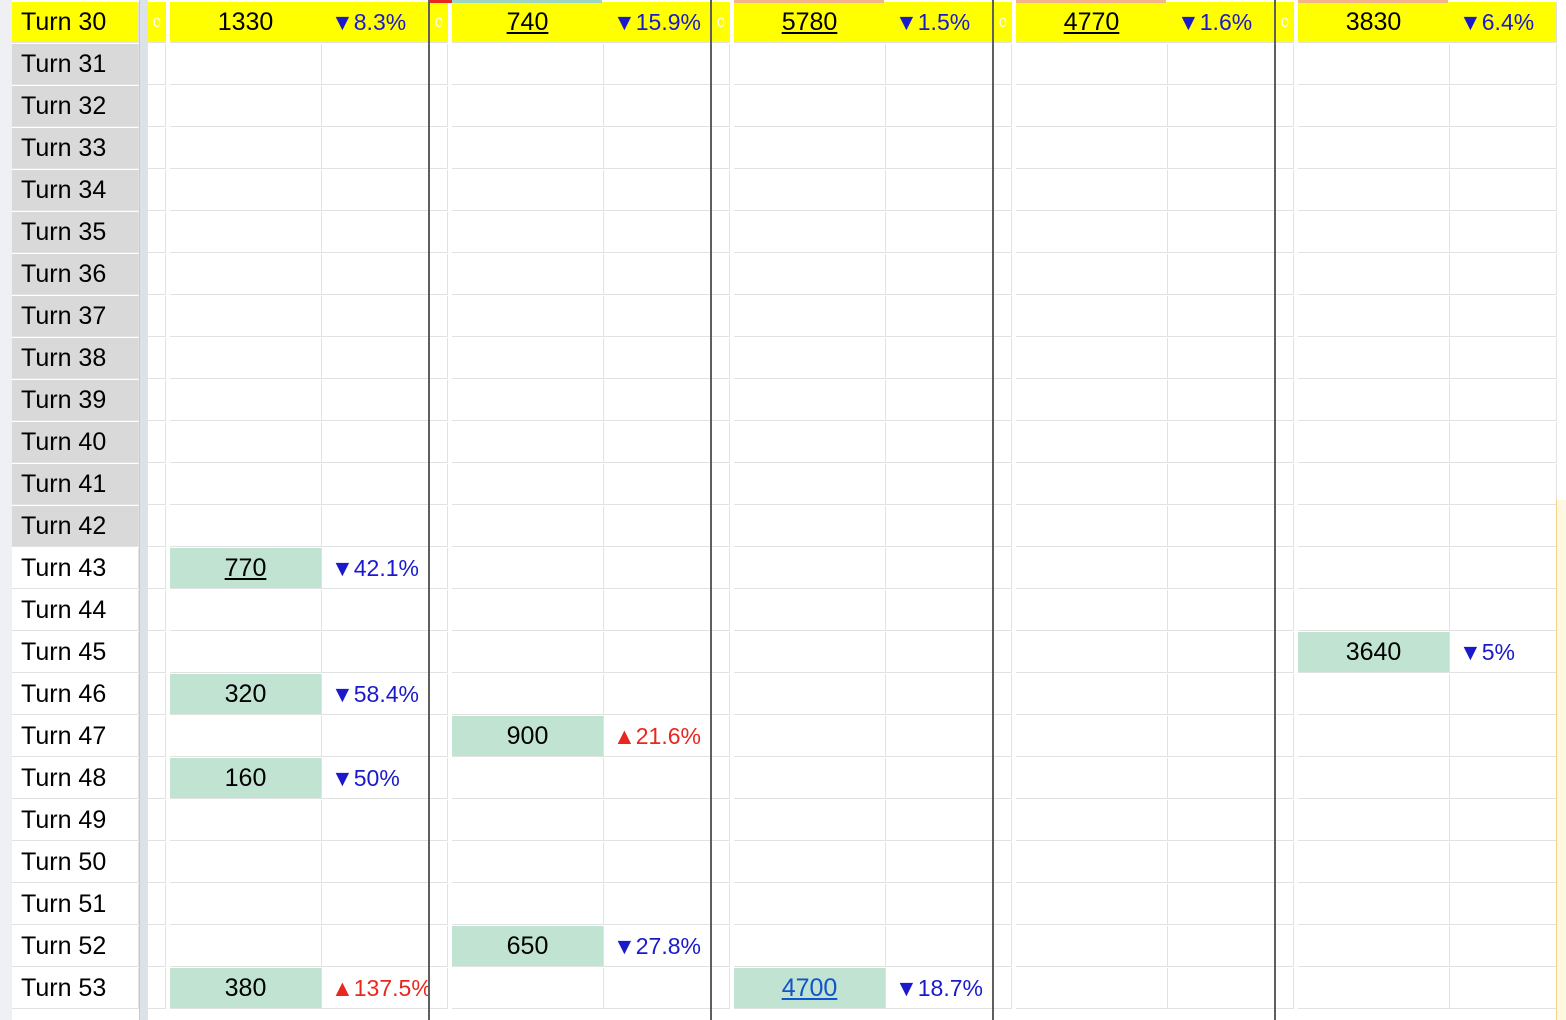  Describe the element at coordinates (246, 22) in the screenshot. I see `value-cell: 1330` at that location.